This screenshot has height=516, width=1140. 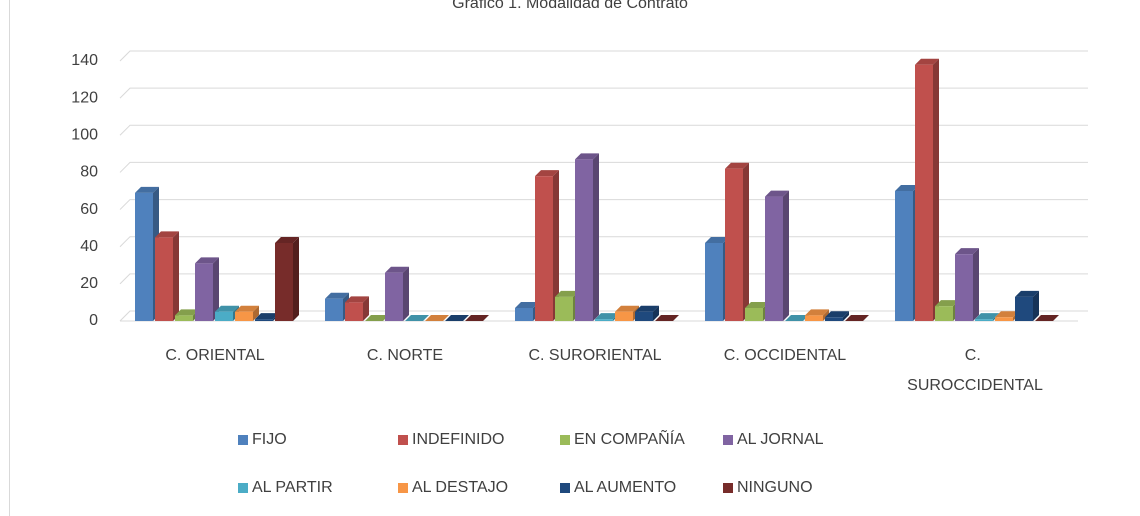 What do you see at coordinates (458, 439) in the screenshot?
I see `legend-label: INDEFINIDO` at bounding box center [458, 439].